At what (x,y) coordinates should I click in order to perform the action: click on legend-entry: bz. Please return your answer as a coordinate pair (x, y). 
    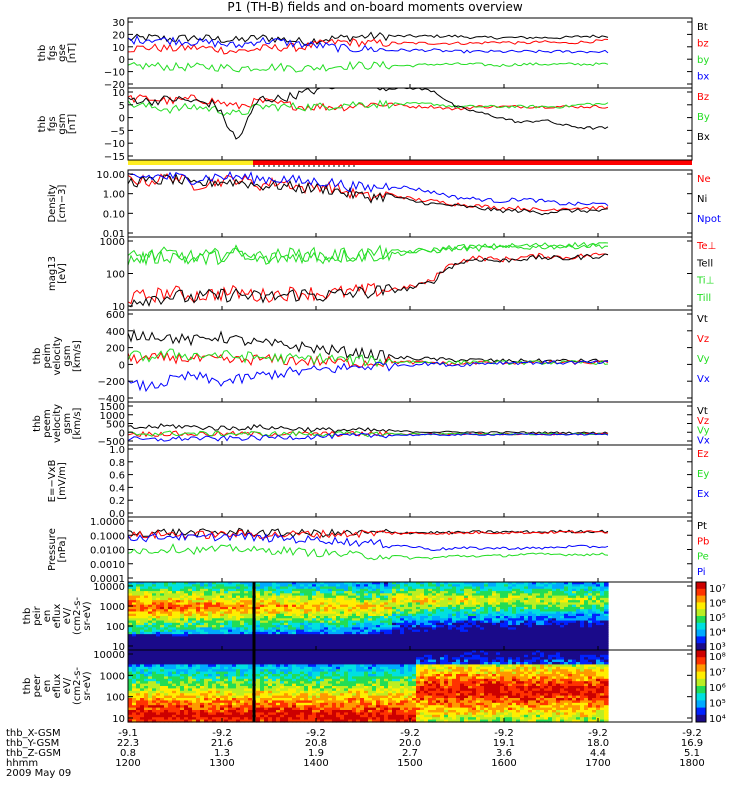
    Looking at the image, I should click on (703, 44).